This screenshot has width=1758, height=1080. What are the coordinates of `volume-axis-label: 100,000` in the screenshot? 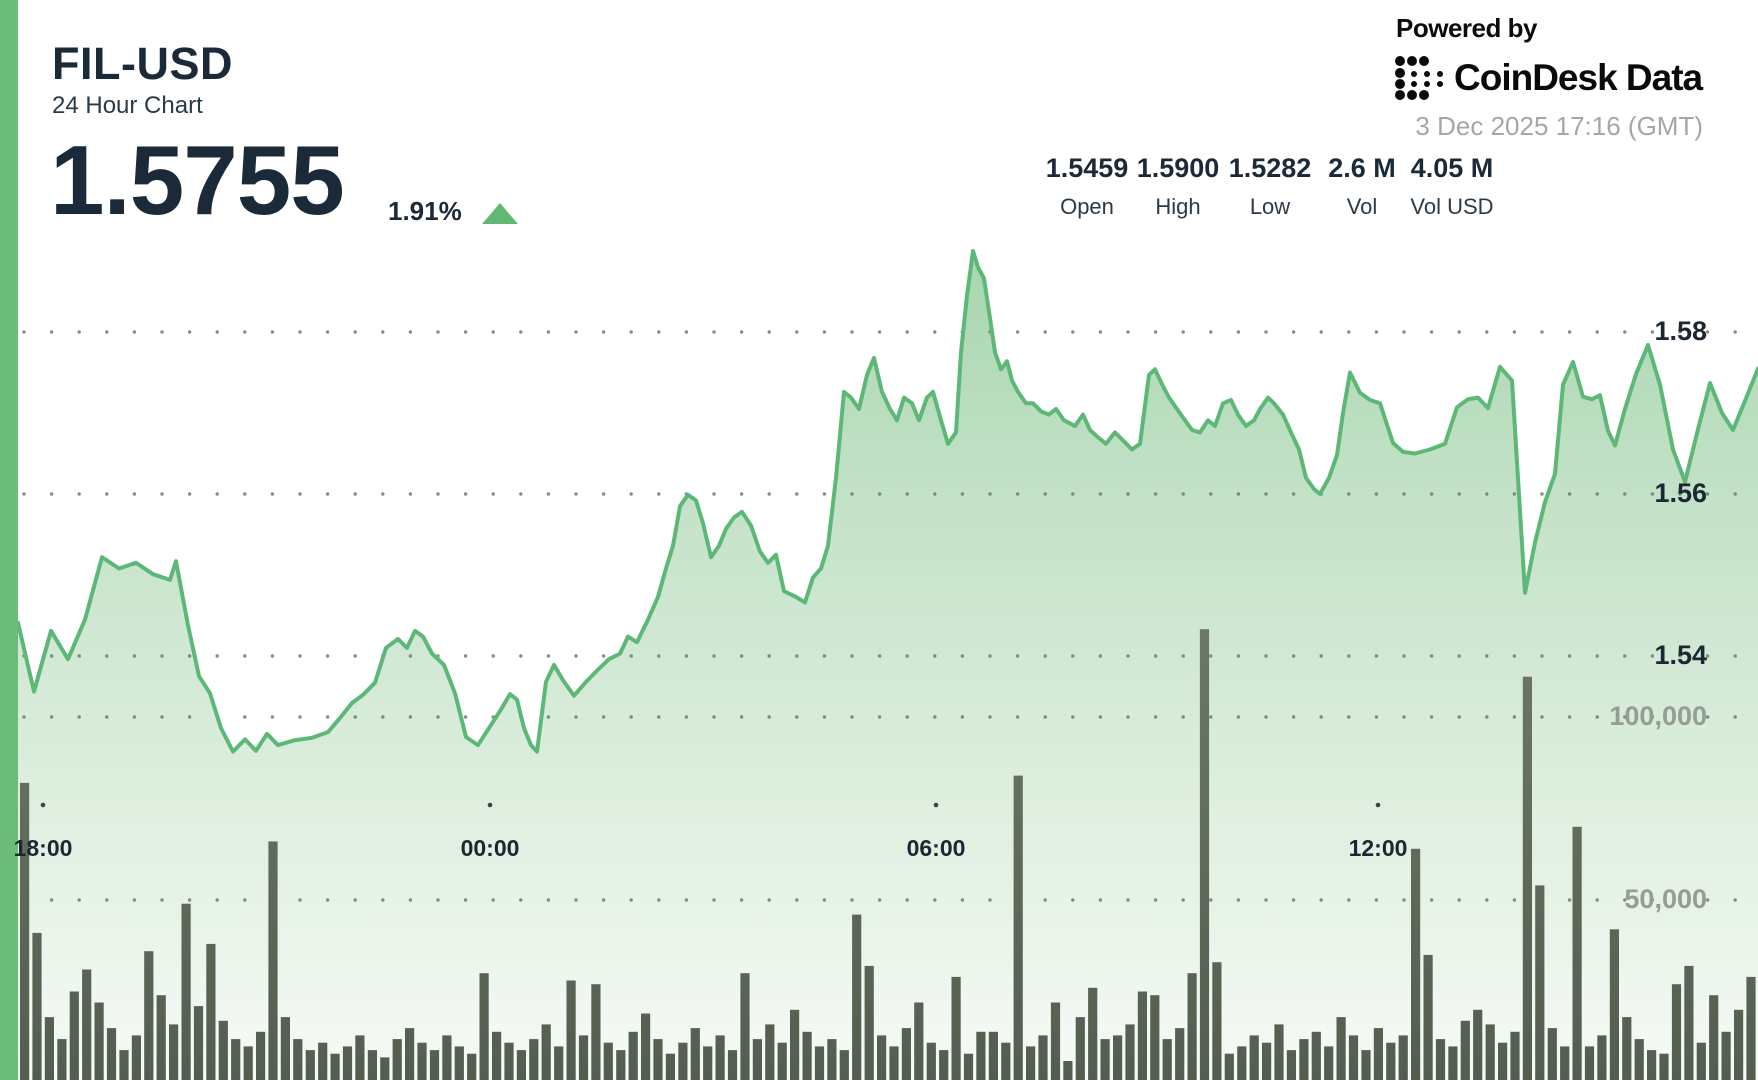 It's located at (1658, 716).